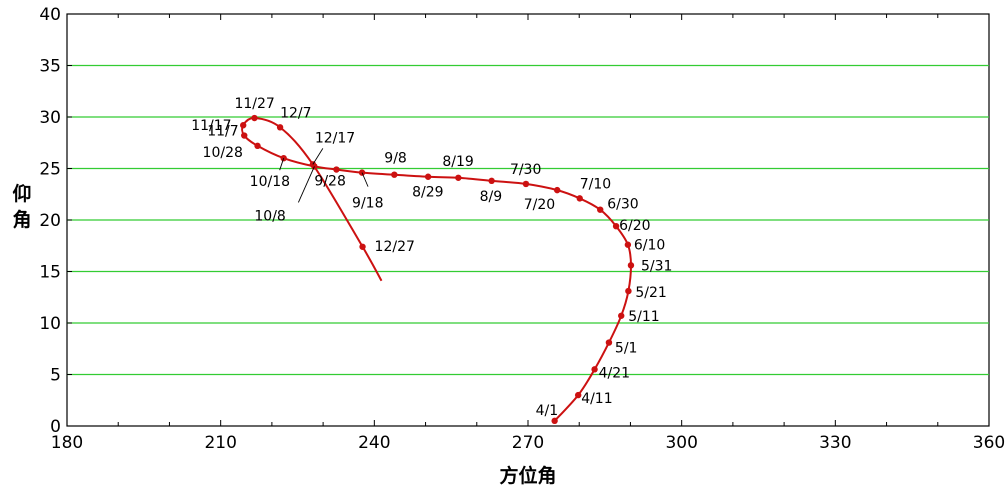  I want to click on y-axis-title-char: 仰, so click(21, 193).